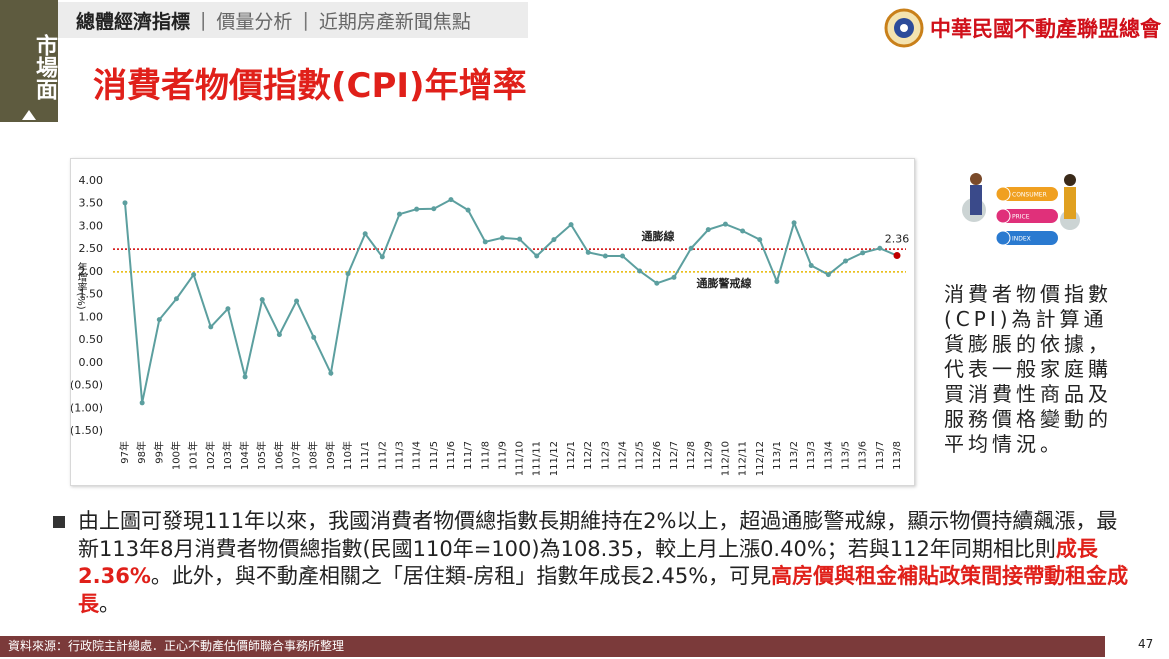  I want to click on tab: 近期房產新聞焦點, so click(394, 21).